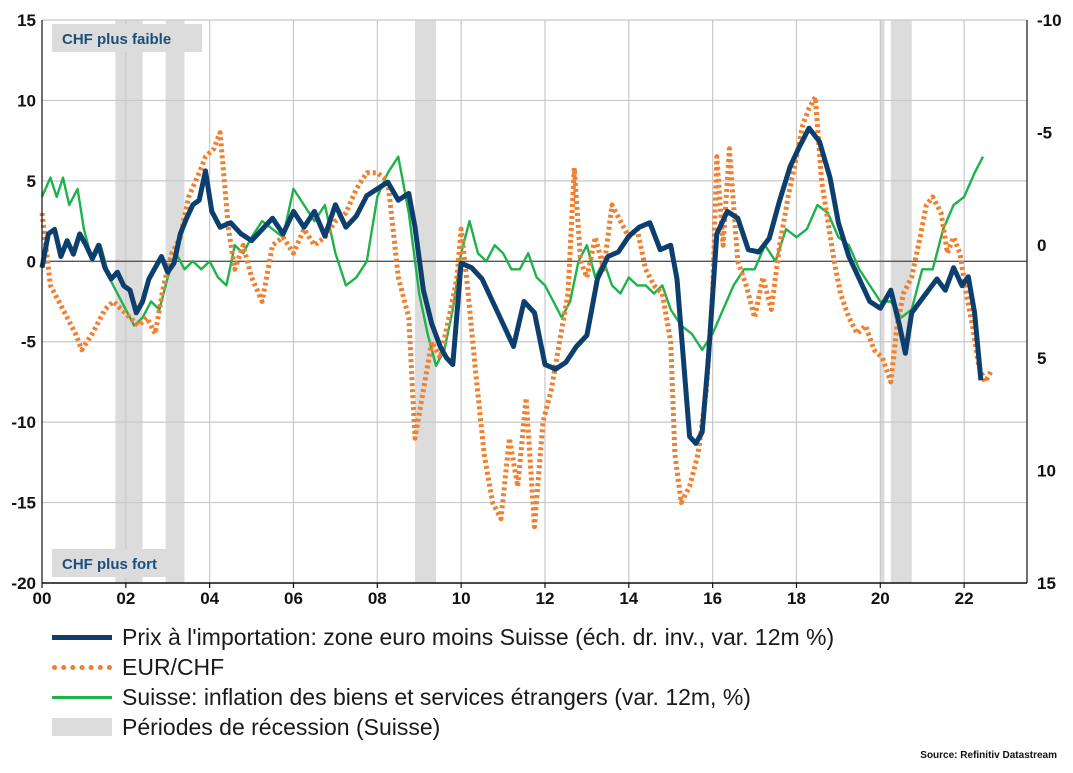  What do you see at coordinates (26, 20) in the screenshot?
I see `y-left-tick-label: 15` at bounding box center [26, 20].